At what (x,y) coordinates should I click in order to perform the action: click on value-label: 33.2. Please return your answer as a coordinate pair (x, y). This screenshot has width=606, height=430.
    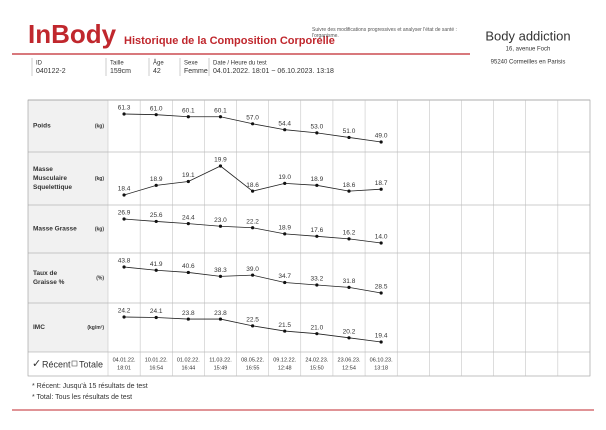
    Looking at the image, I should click on (317, 279).